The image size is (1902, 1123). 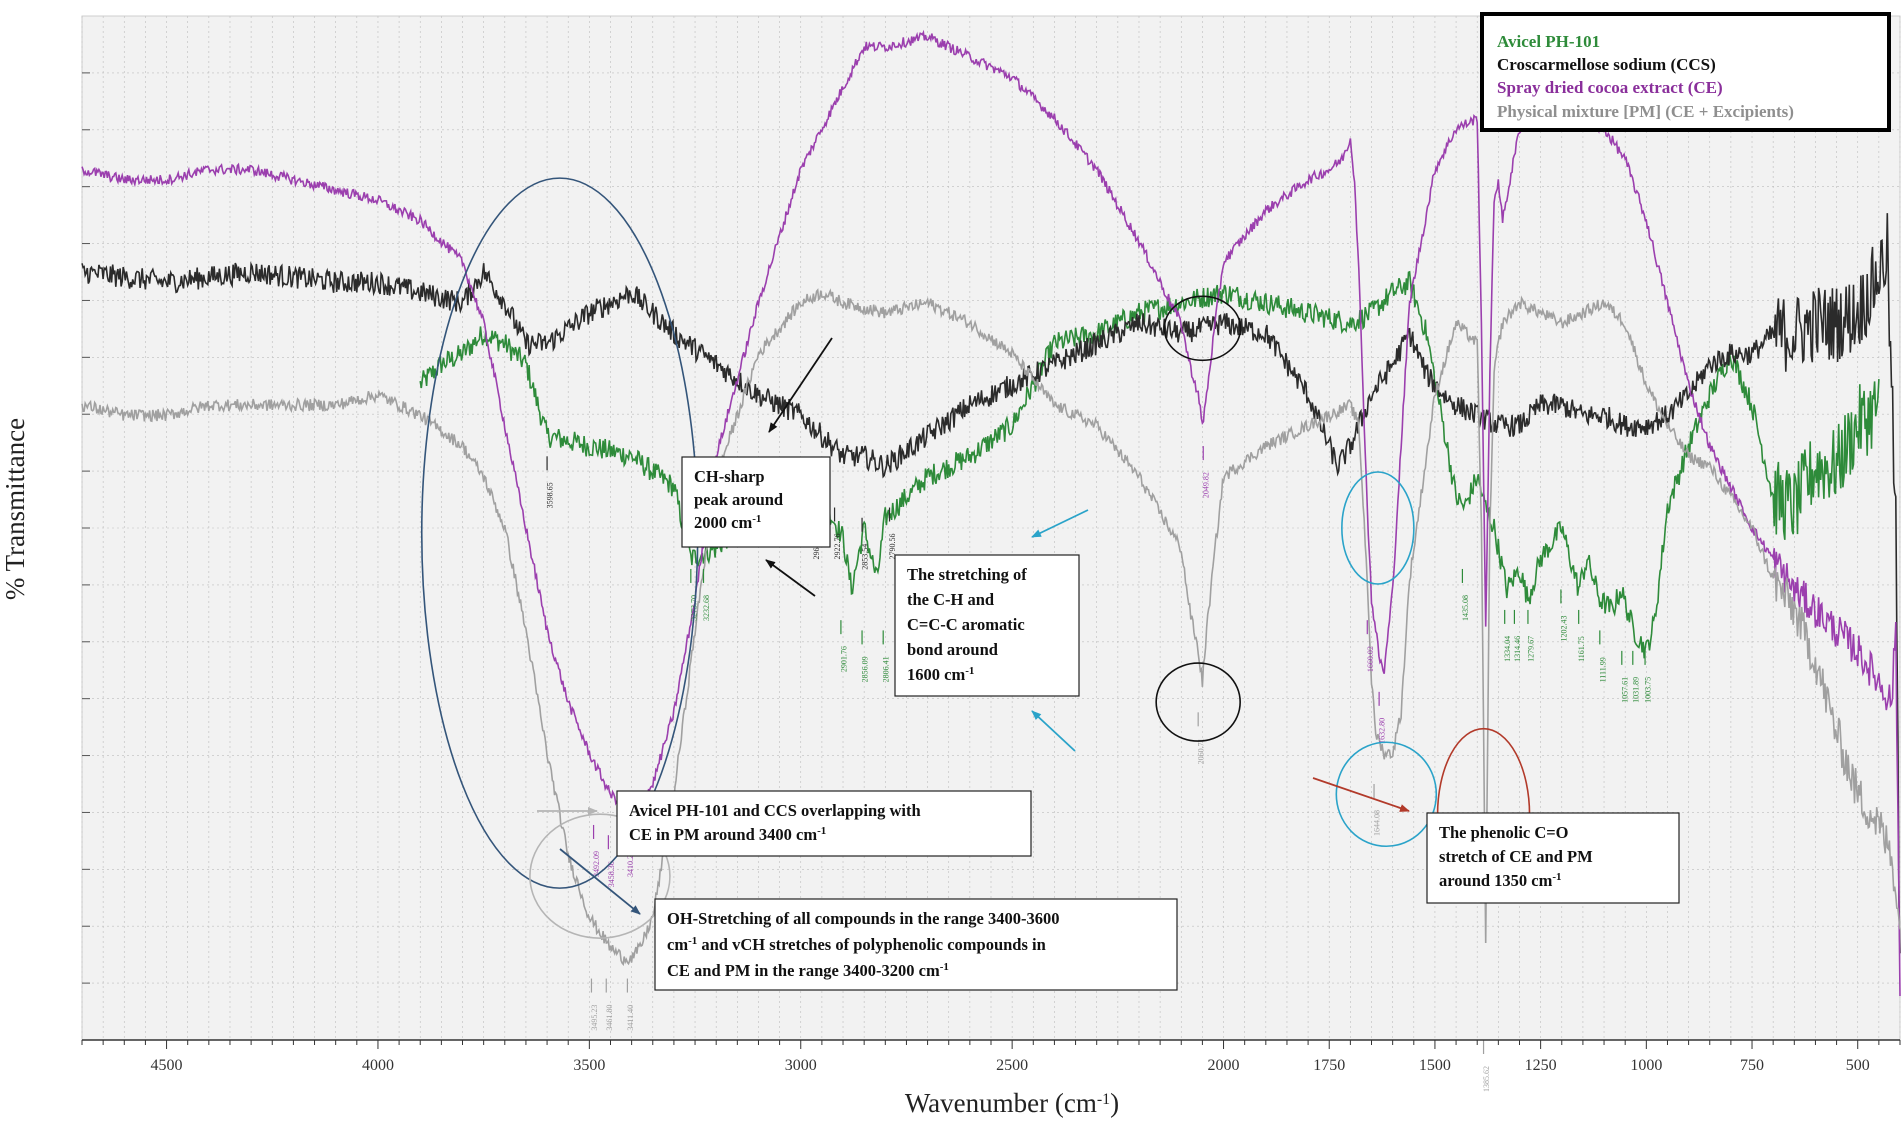 What do you see at coordinates (630, 864) in the screenshot?
I see `peak-label: 3410.22` at bounding box center [630, 864].